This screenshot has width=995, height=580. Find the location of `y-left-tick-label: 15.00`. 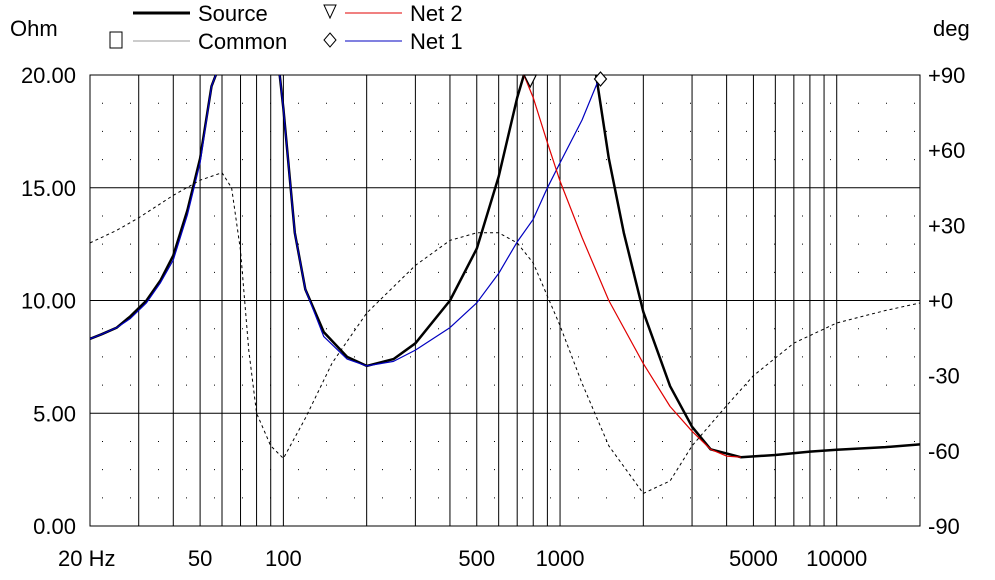

y-left-tick-label: 15.00 is located at coordinates (48, 188).